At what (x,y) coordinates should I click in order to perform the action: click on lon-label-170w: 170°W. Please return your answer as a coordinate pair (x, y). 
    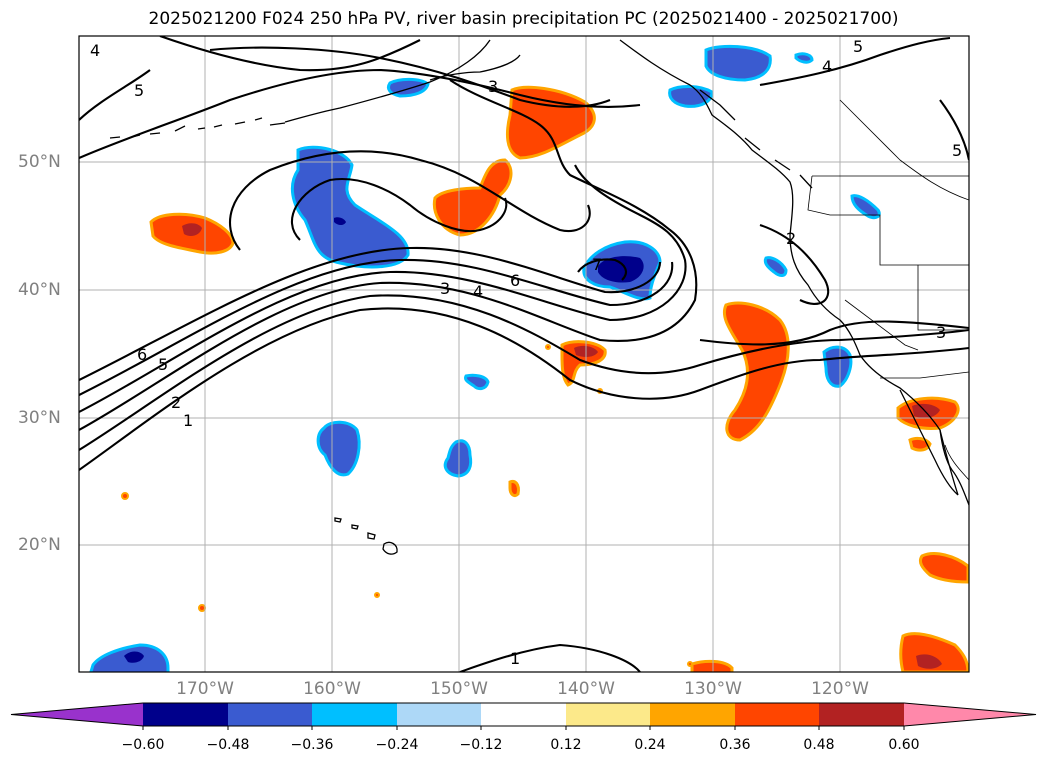
    Looking at the image, I should click on (205, 689).